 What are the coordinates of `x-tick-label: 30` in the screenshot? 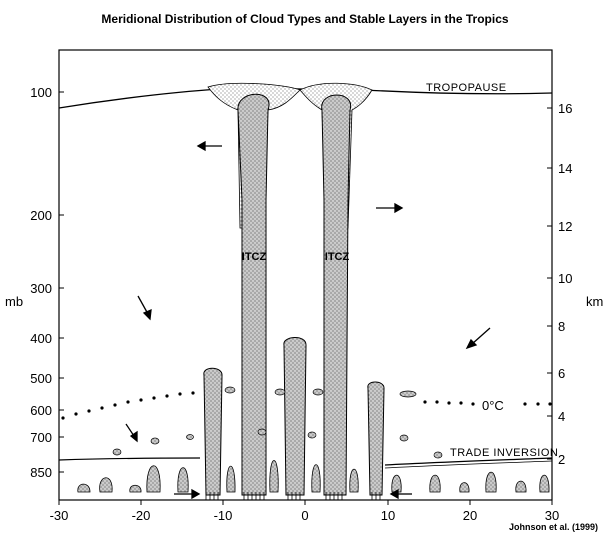 It's located at (552, 515).